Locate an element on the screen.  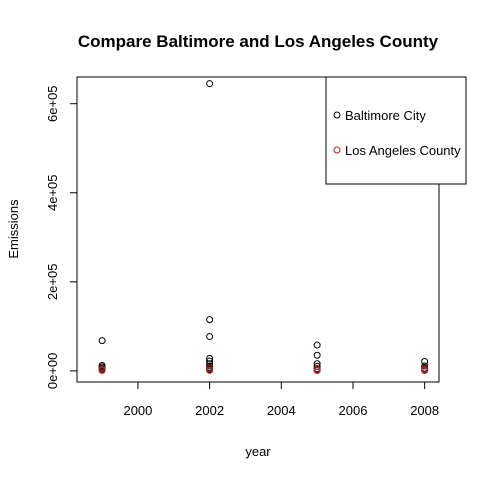
x-tick-label: 2004 is located at coordinates (281, 410).